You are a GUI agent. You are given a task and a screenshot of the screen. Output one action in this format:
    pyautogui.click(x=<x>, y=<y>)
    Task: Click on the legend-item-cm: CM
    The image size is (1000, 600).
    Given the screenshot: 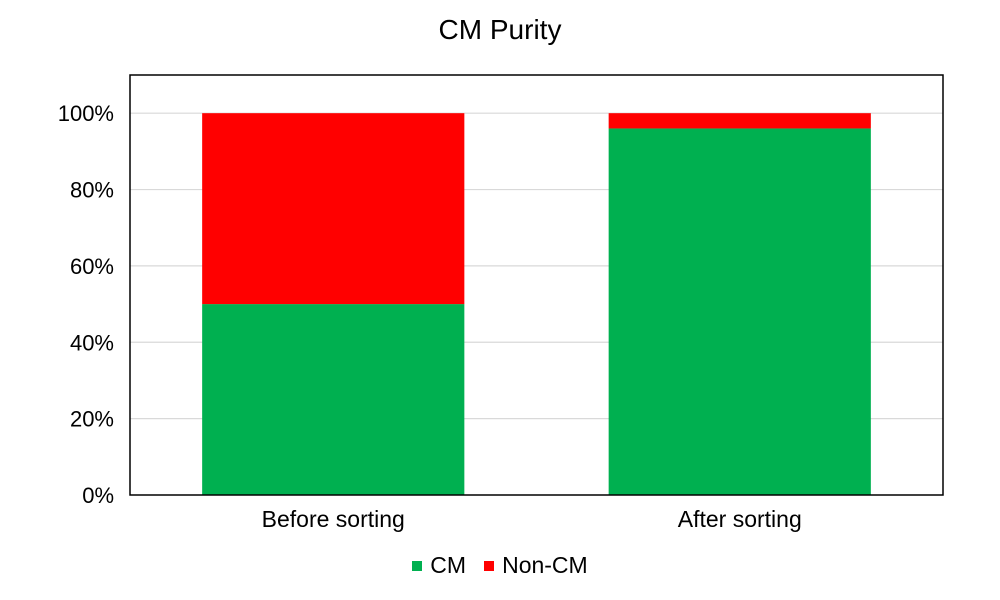 What is the action you would take?
    pyautogui.click(x=439, y=565)
    